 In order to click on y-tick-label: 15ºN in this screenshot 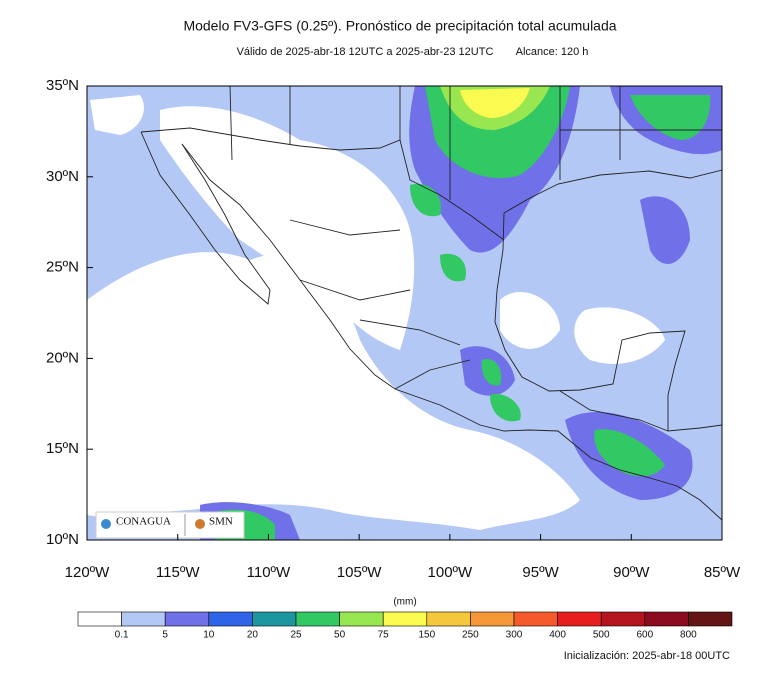, I will do `click(62, 448)`.